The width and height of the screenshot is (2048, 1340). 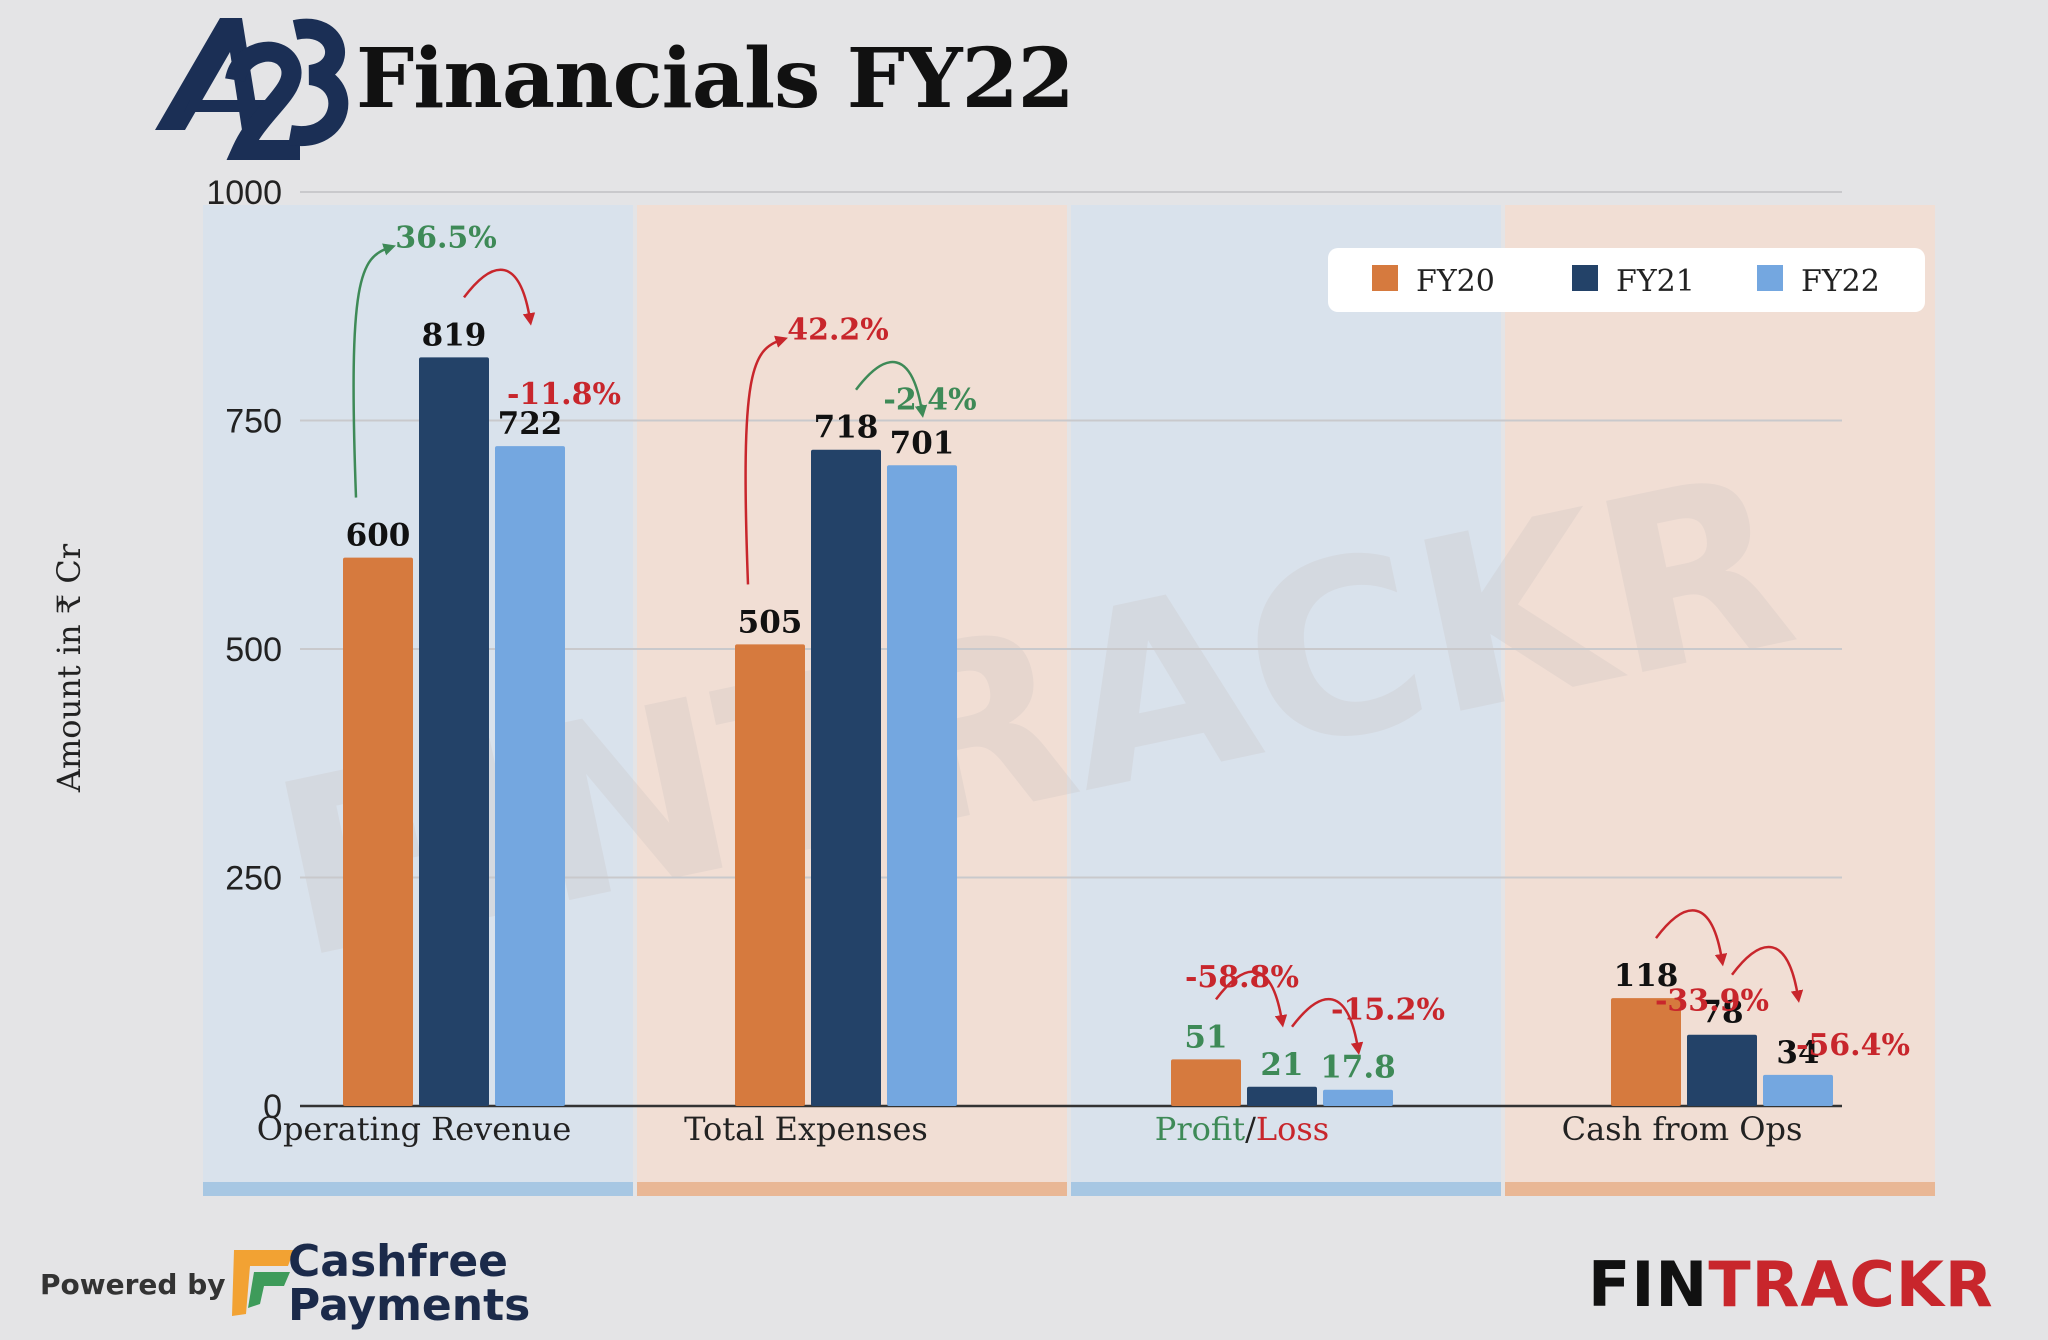 I want to click on category-label-part-2-0: Profit, so click(x=1200, y=1129).